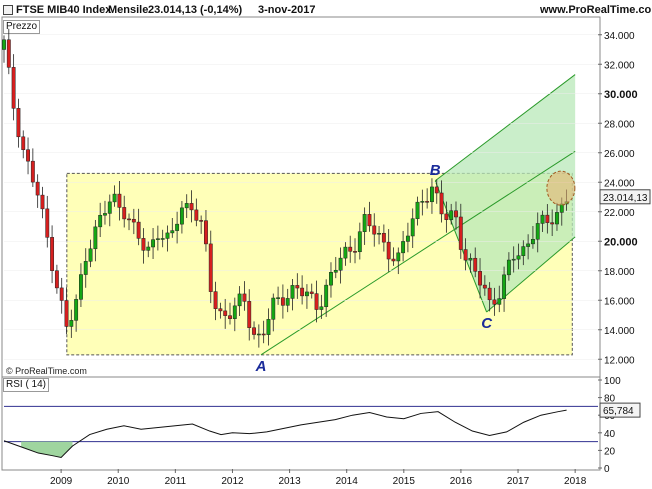 The image size is (652, 489). I want to click on x-tick-label: 2011, so click(176, 481).